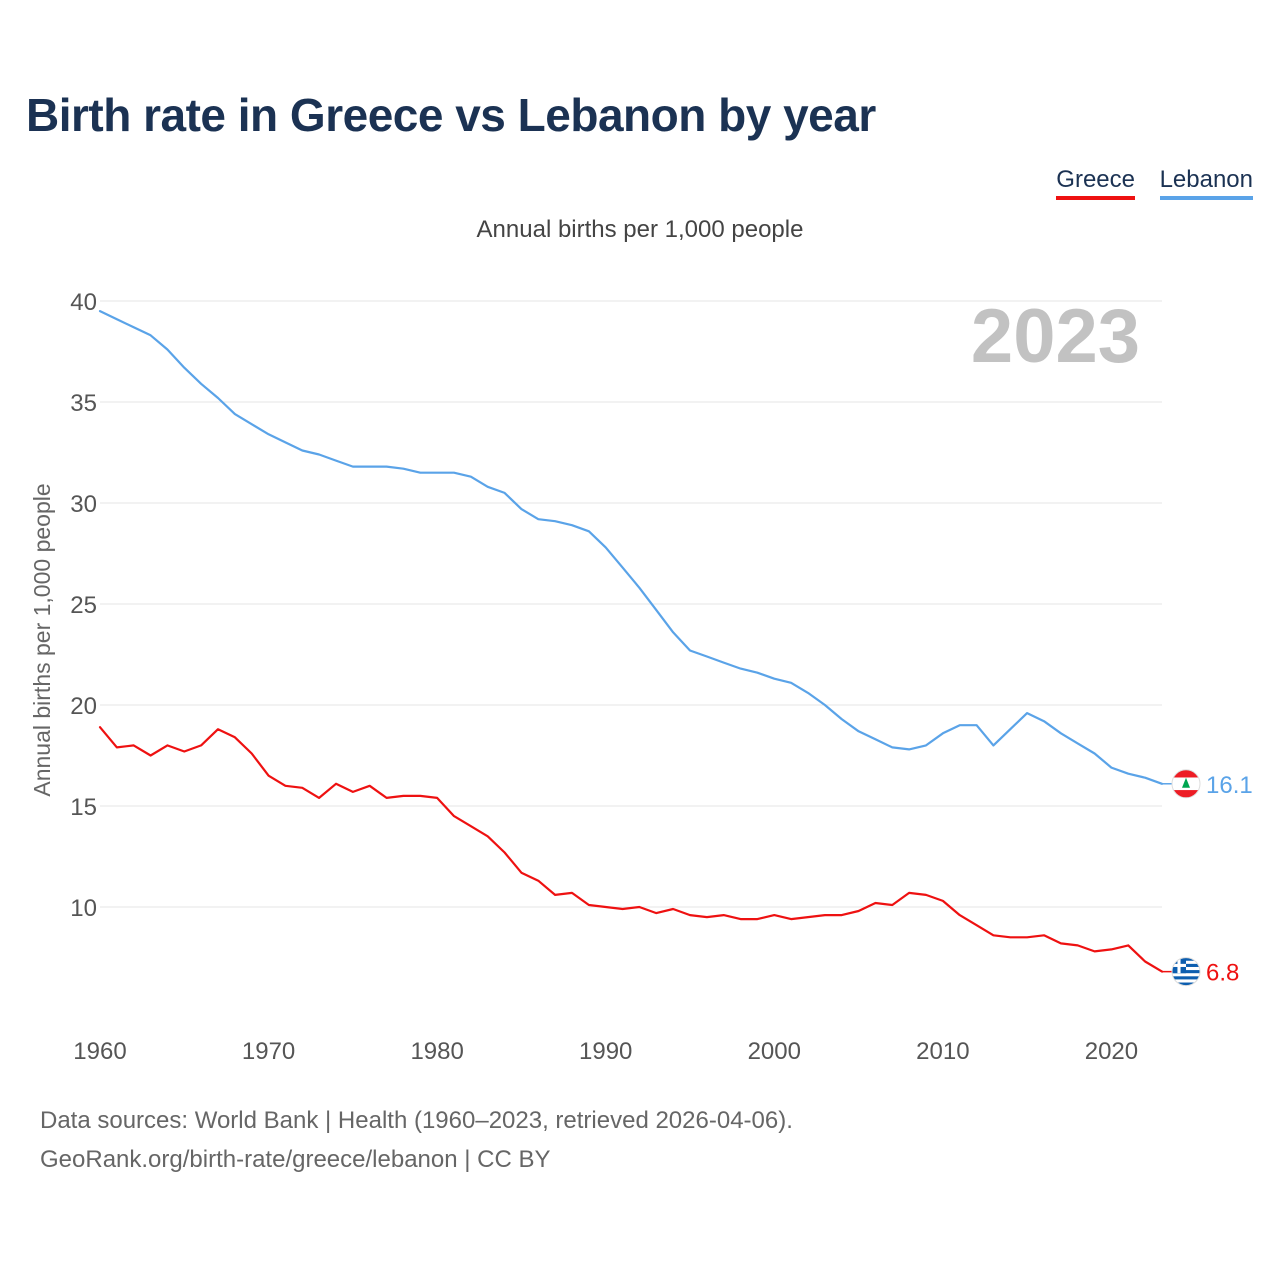 This screenshot has height=1280, width=1280. I want to click on y-tick-label: 10, so click(83, 908).